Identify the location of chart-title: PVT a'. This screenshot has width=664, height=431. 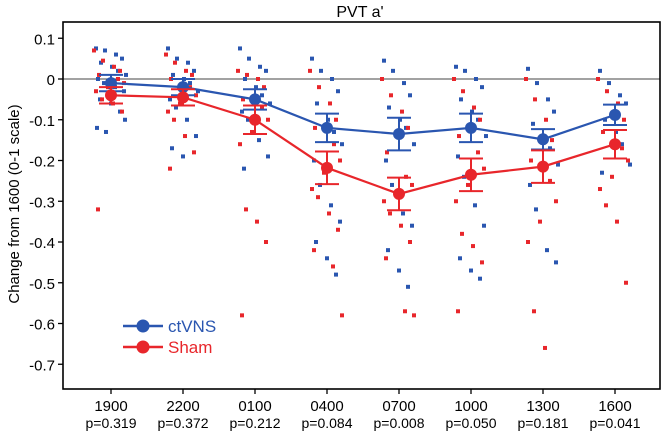
(359, 12).